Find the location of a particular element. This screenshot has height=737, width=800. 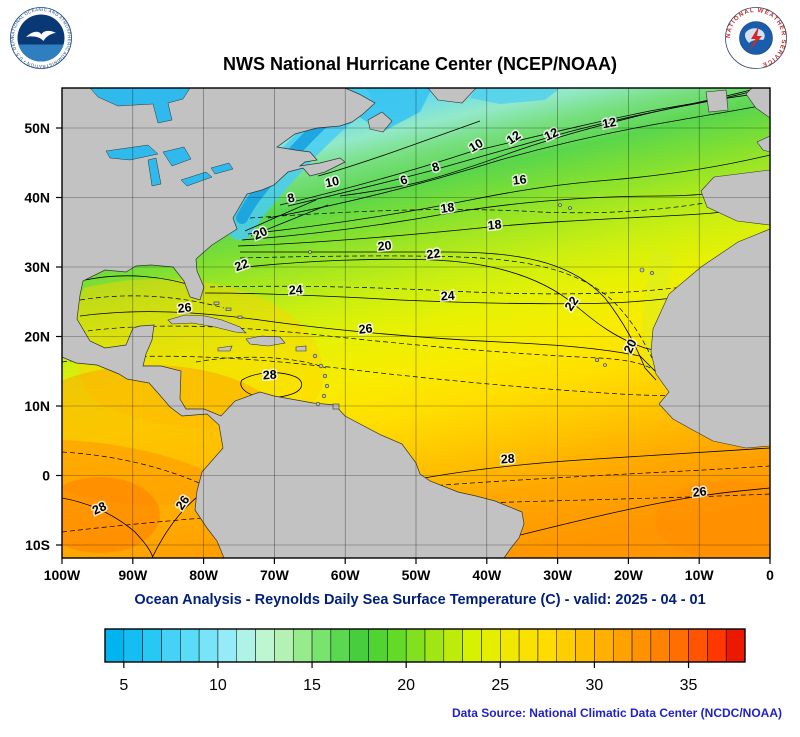

hispaniola-island is located at coordinates (265, 341).